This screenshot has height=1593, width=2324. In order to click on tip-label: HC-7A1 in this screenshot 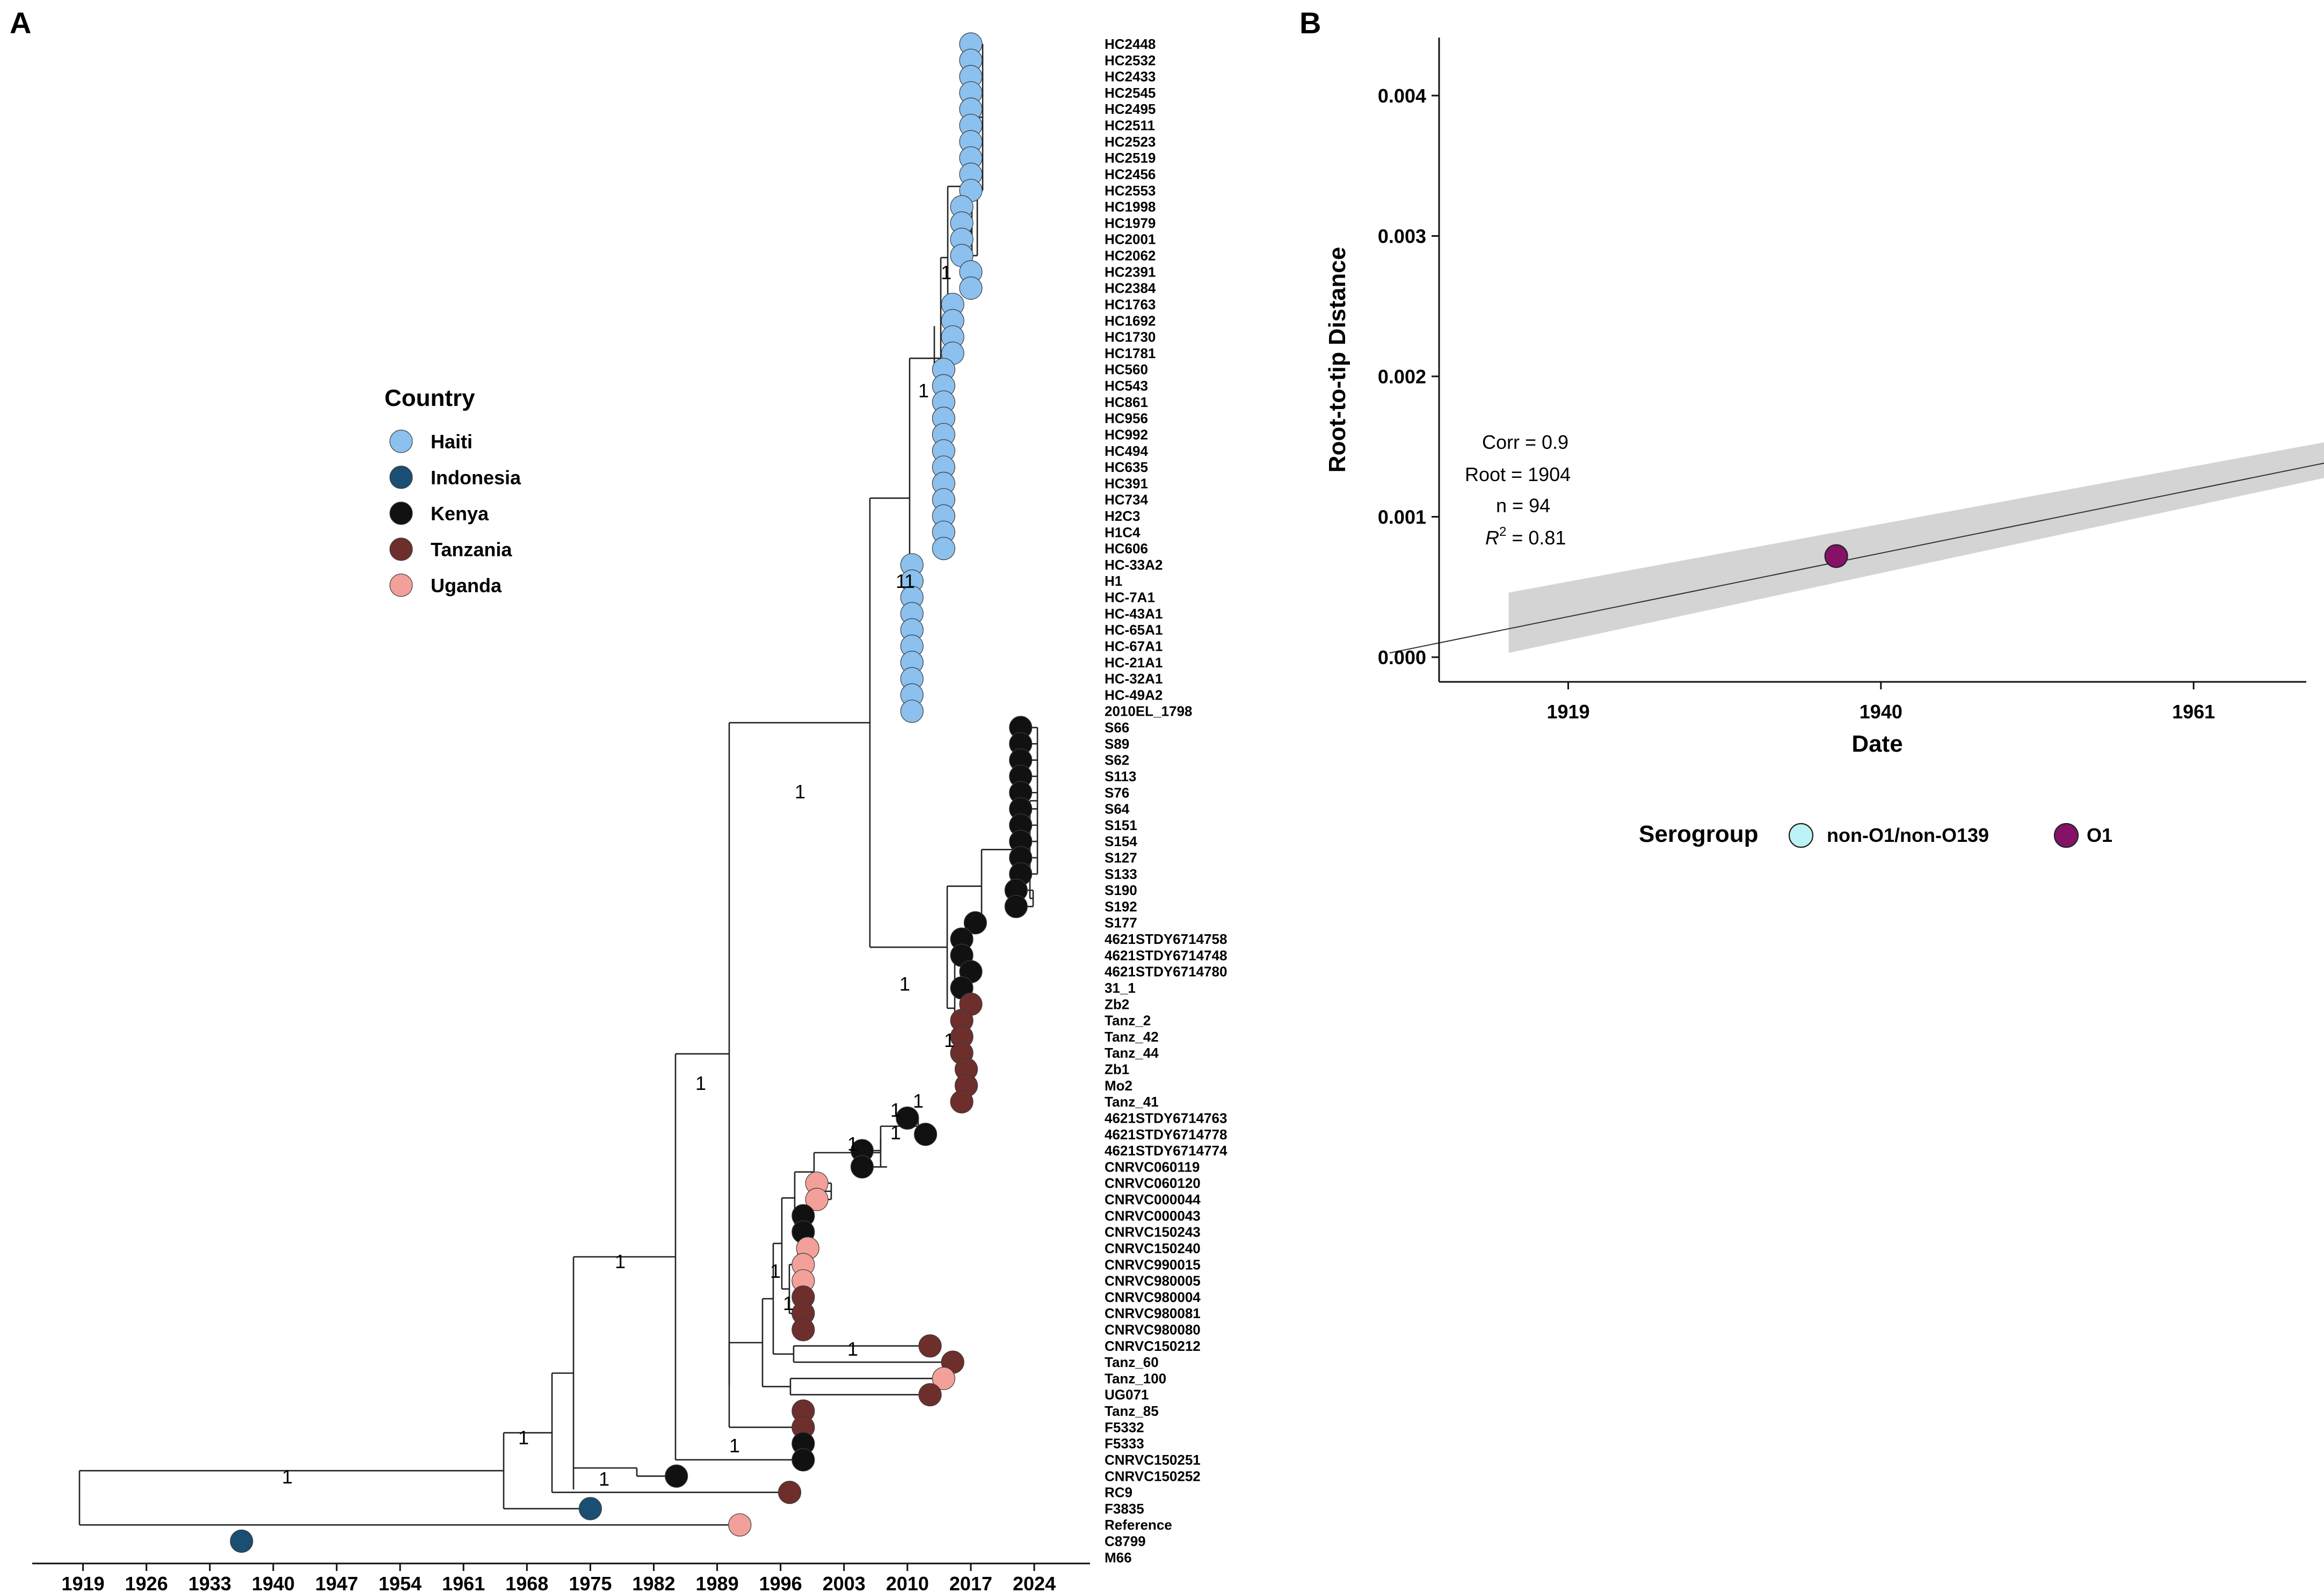, I will do `click(1130, 598)`.